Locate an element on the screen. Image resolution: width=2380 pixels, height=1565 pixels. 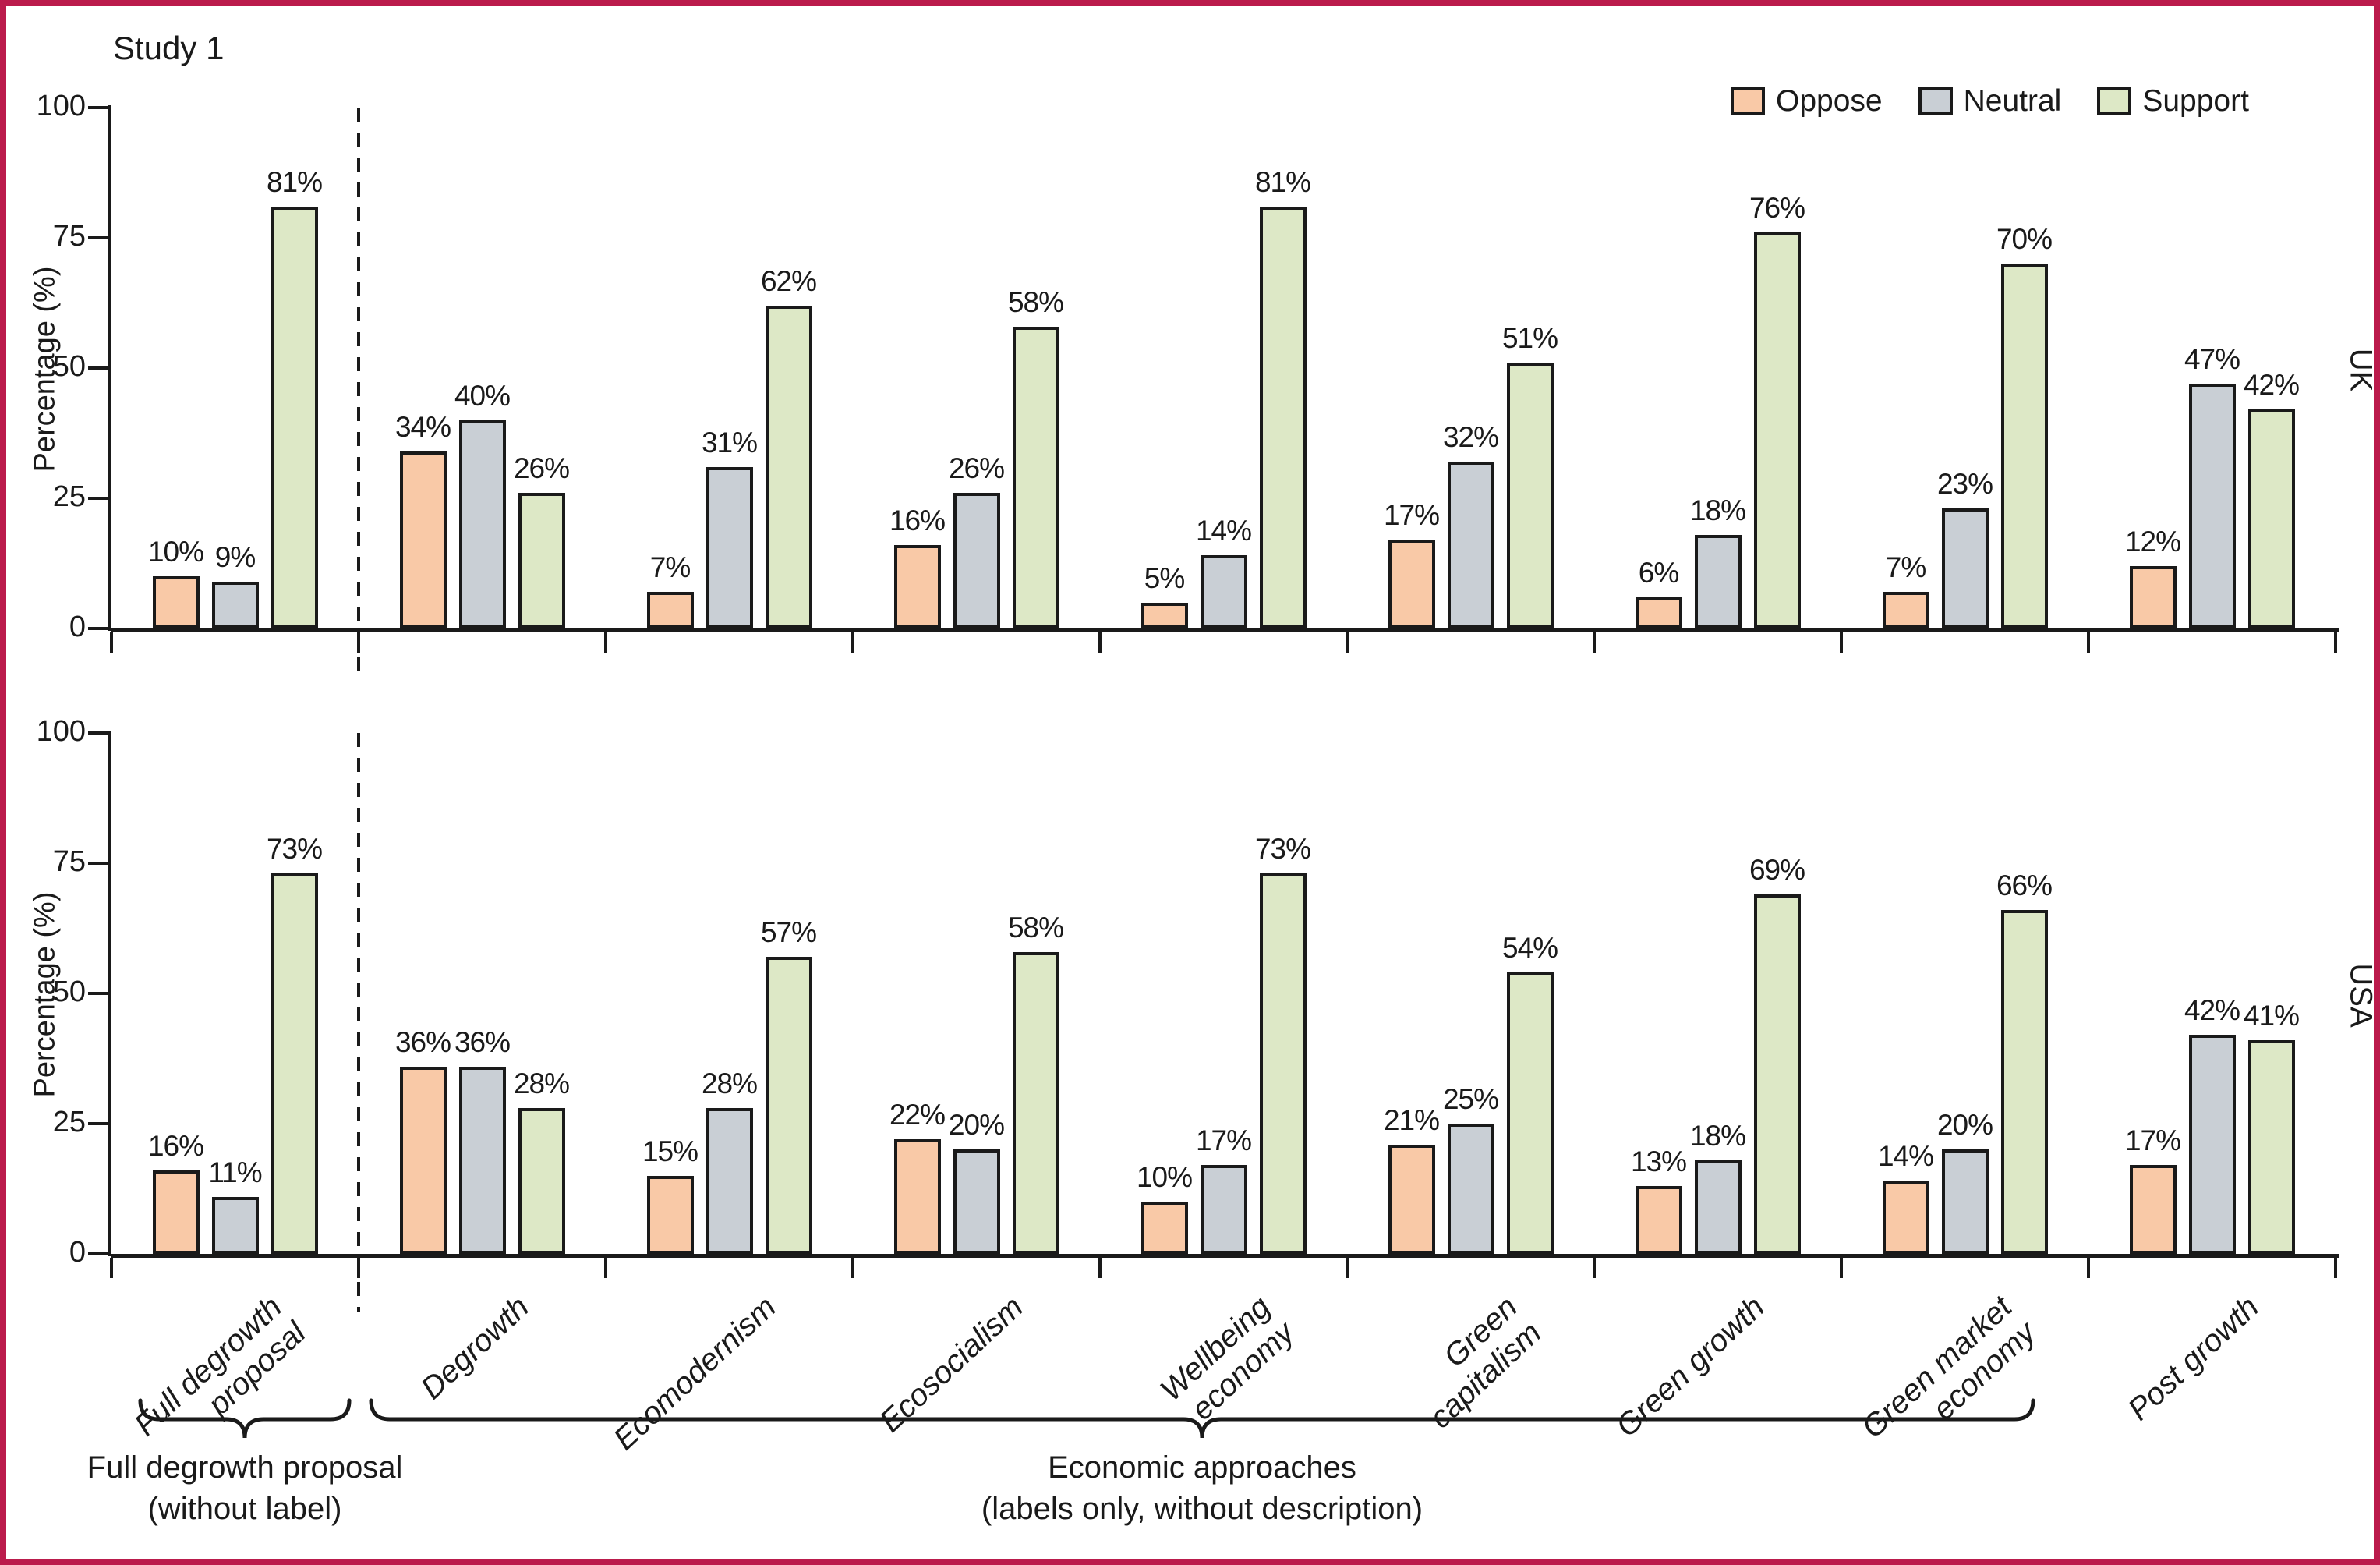
bar-usa-8-support is located at coordinates (2024, 1082).